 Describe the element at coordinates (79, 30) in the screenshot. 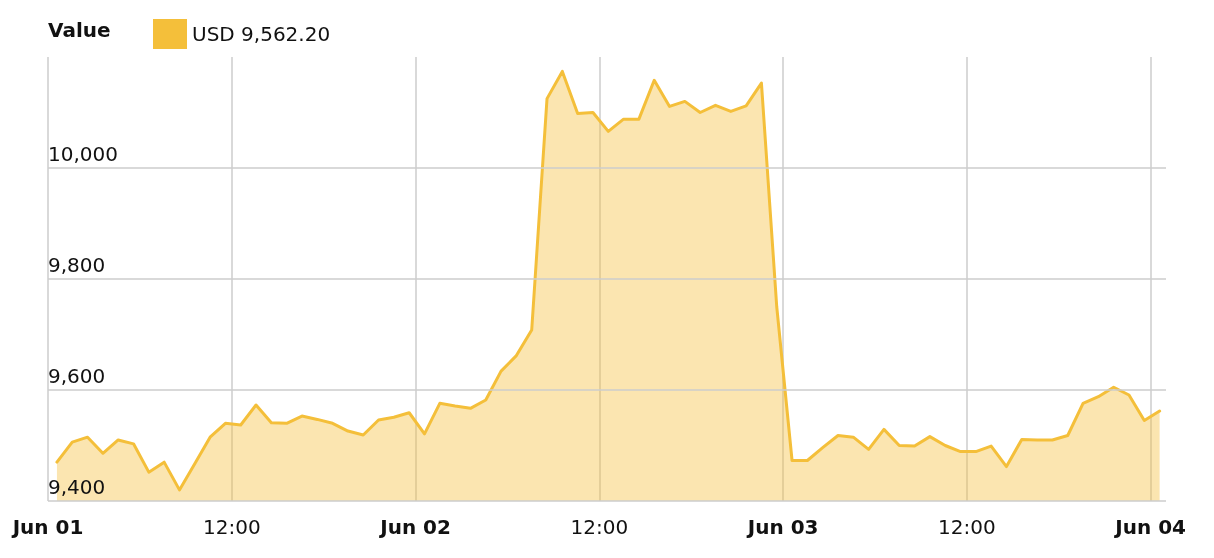

I see `legend-title: Value` at that location.